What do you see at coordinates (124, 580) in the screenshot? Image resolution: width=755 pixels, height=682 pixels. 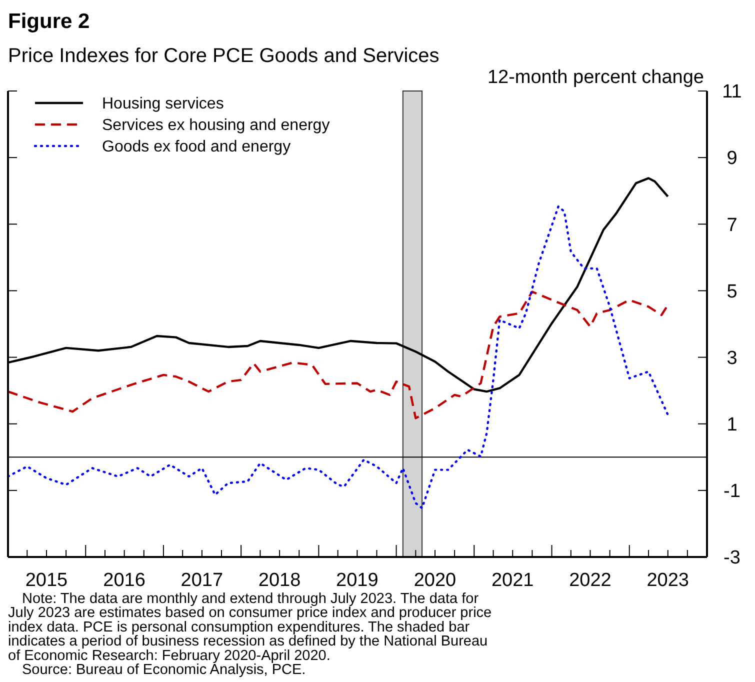 I see `x-tick-label: 2016` at bounding box center [124, 580].